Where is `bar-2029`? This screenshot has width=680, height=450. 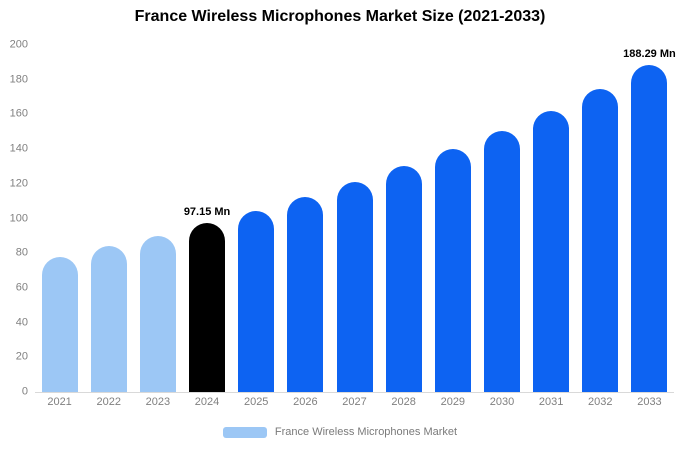 bar-2029 is located at coordinates (452, 270).